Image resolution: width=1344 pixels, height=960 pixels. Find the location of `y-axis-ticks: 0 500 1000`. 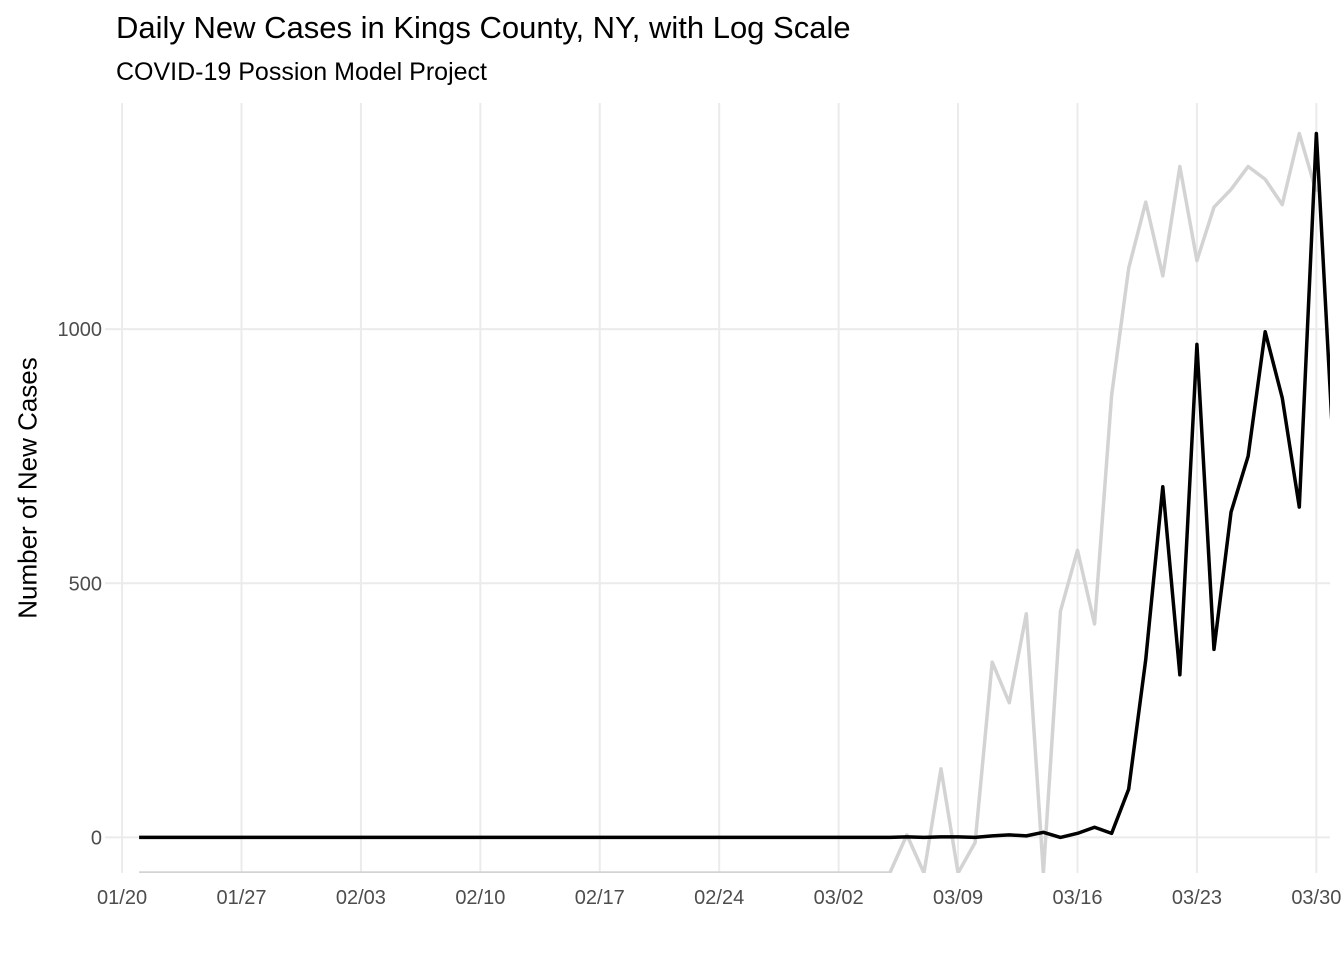

y-axis-ticks: 0 500 1000 is located at coordinates (80, 584).